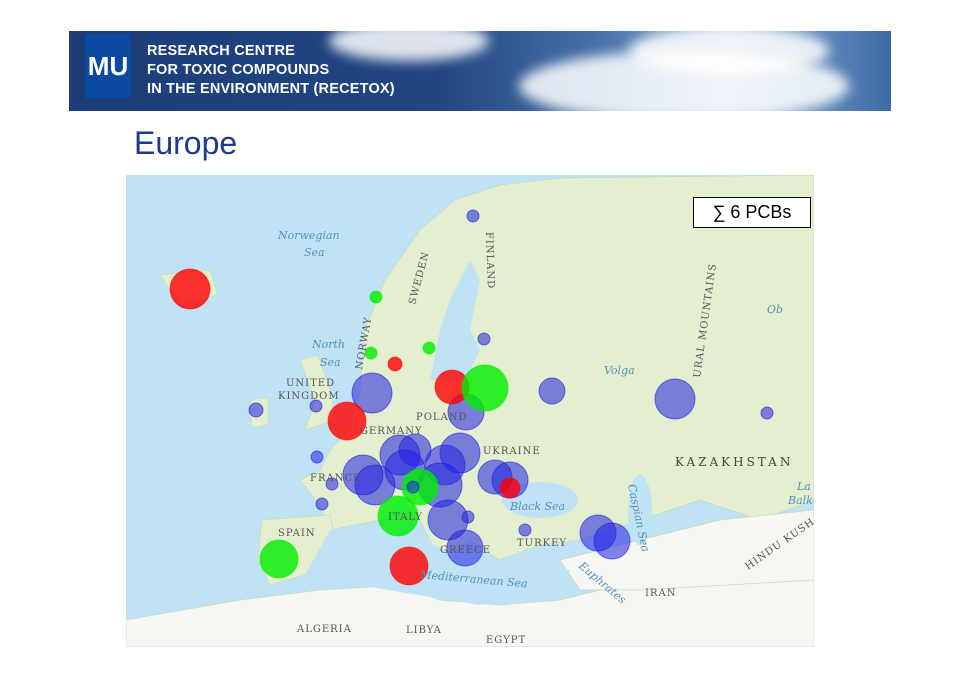 Image resolution: width=960 pixels, height=679 pixels. I want to click on label-spain: SPAIN, so click(297, 533).